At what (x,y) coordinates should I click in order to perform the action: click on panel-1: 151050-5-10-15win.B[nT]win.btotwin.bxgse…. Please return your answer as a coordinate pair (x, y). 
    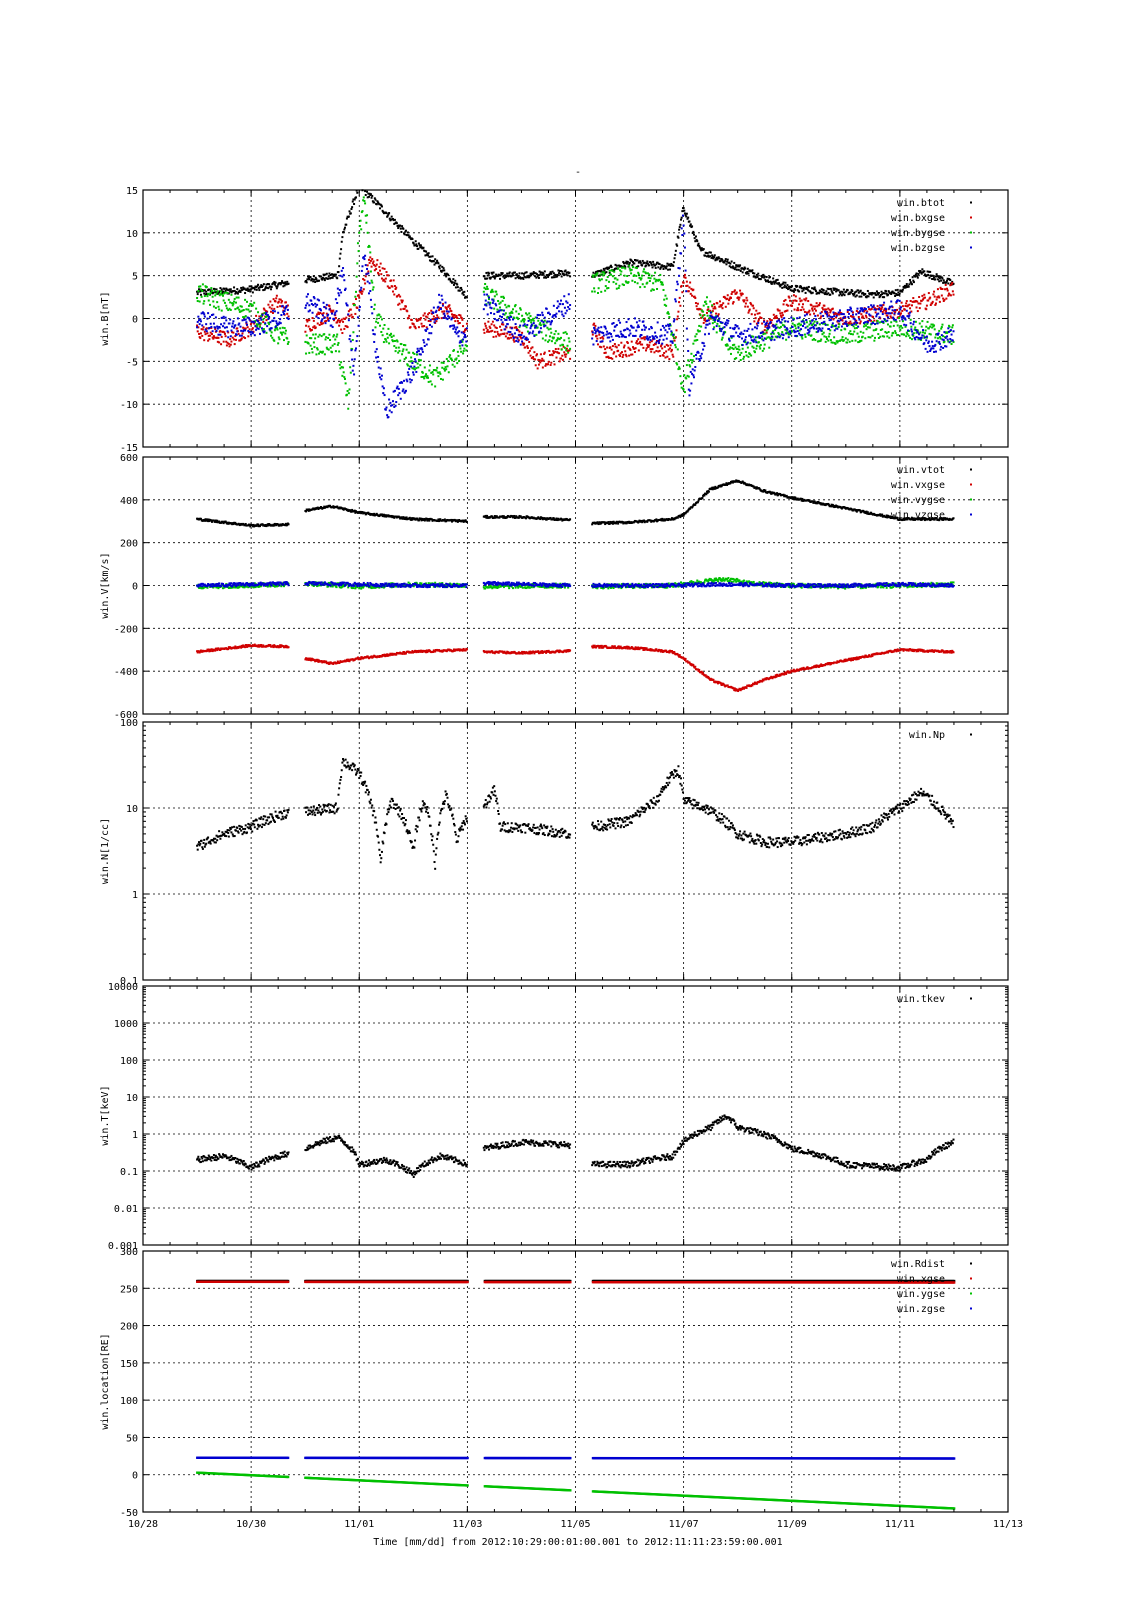
    Looking at the image, I should click on (554, 320).